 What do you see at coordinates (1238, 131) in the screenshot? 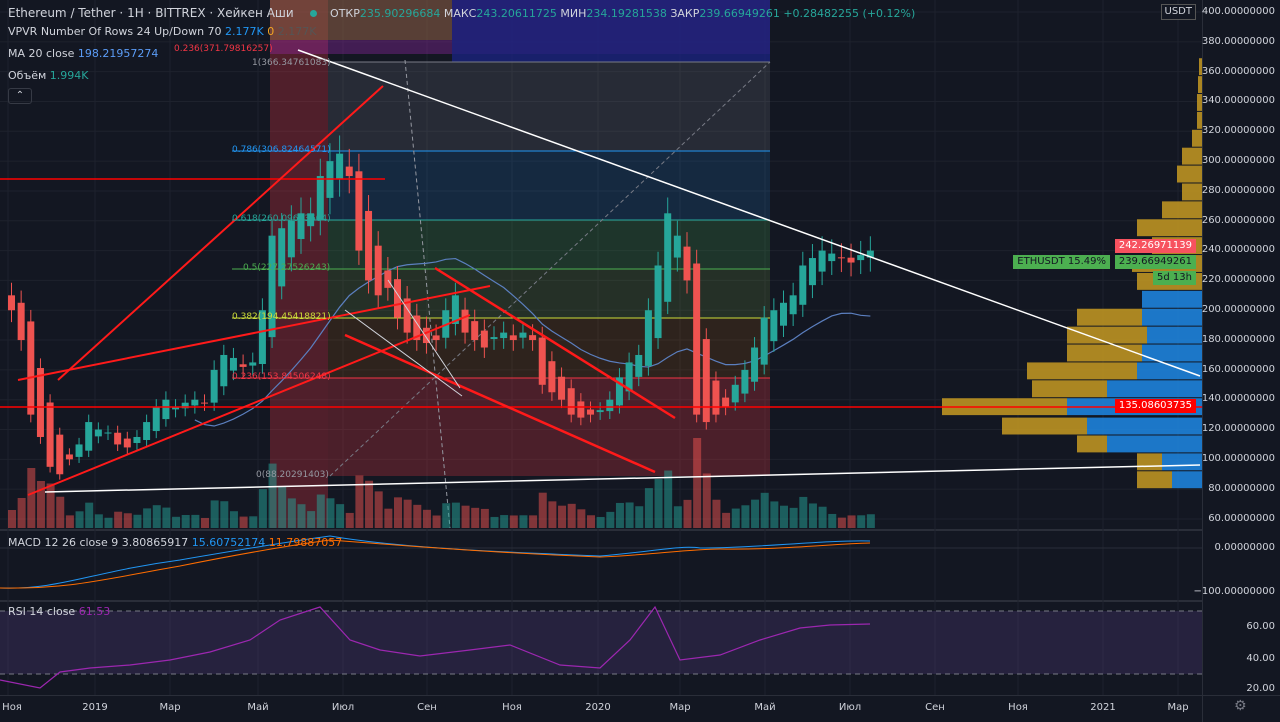
I see `price-axis-label: 320.00000000` at bounding box center [1238, 131].